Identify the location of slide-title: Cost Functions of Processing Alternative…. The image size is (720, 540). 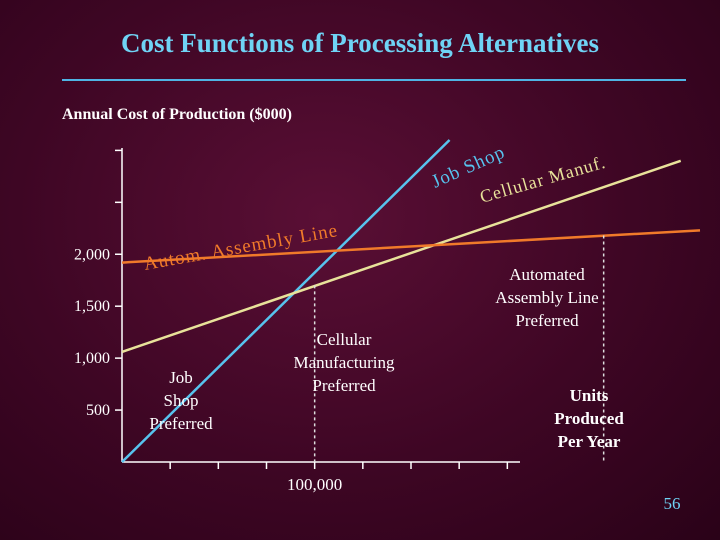
(360, 43).